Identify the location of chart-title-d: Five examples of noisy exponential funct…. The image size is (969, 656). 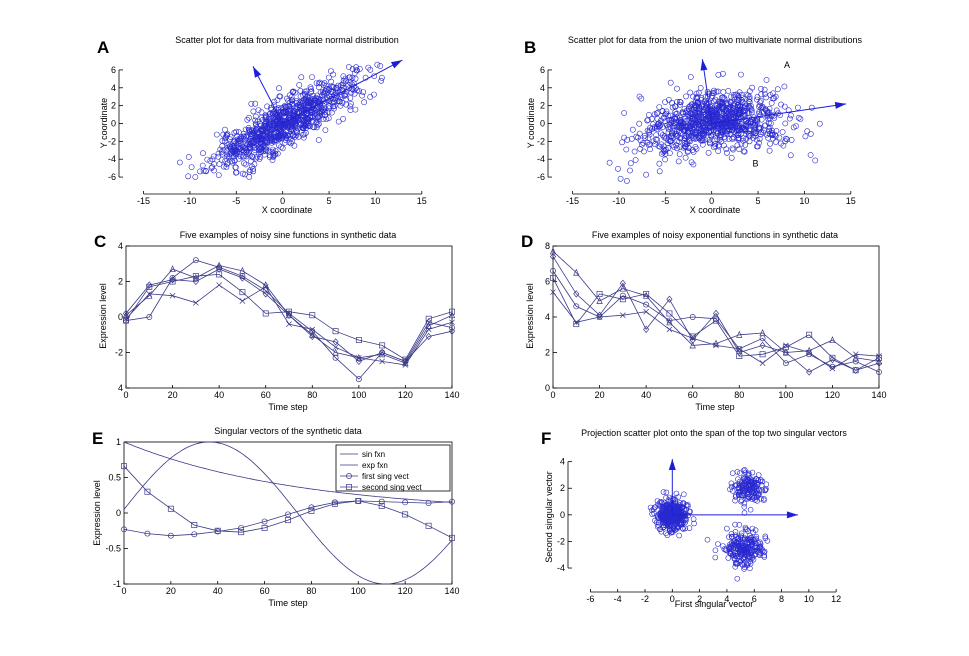
(715, 235).